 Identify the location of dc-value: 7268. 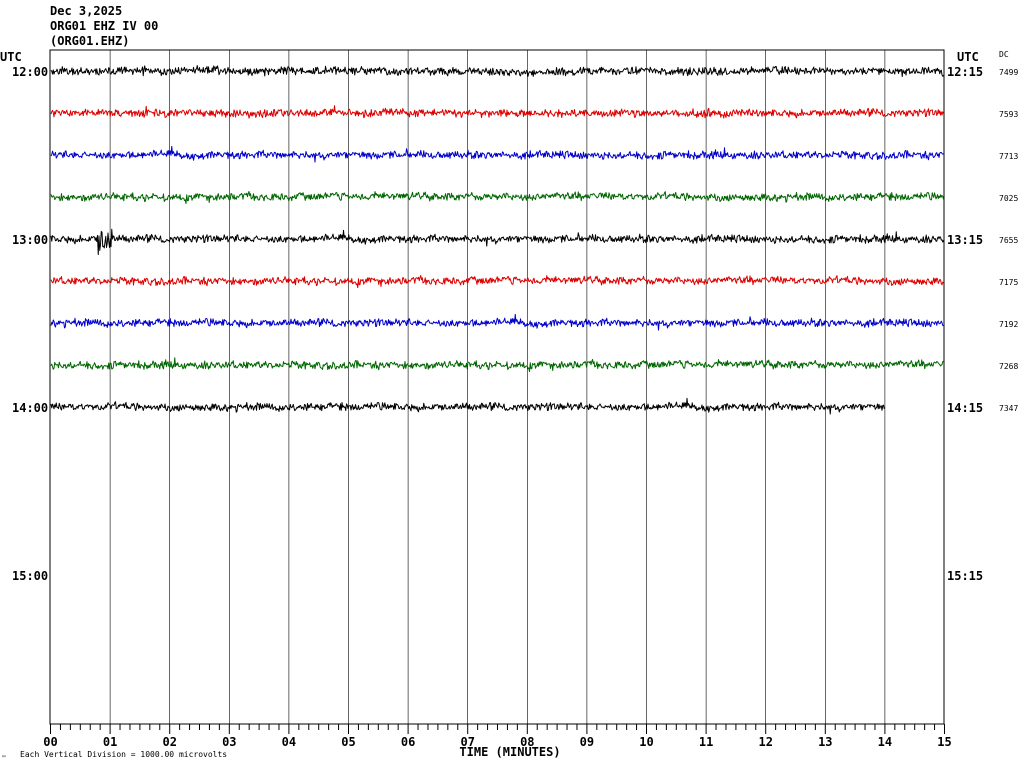
(1008, 366).